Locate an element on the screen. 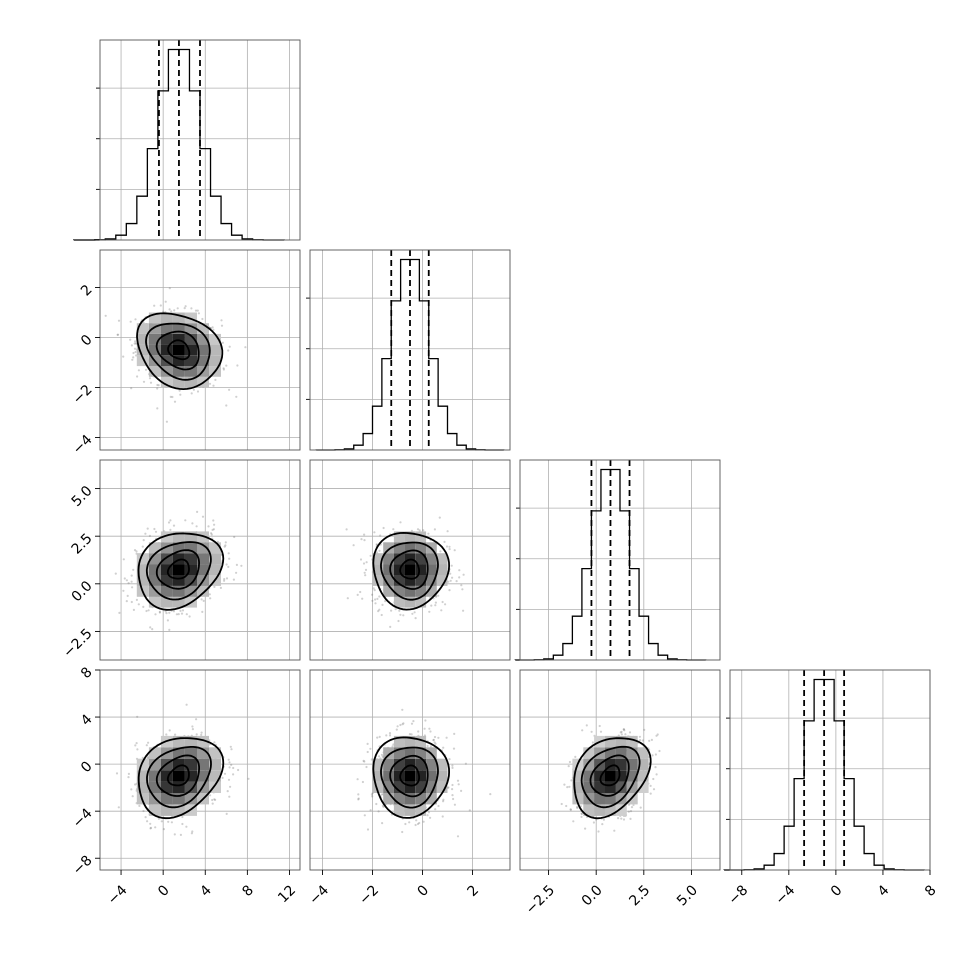  x-tick-label: 2 is located at coordinates (473, 891).